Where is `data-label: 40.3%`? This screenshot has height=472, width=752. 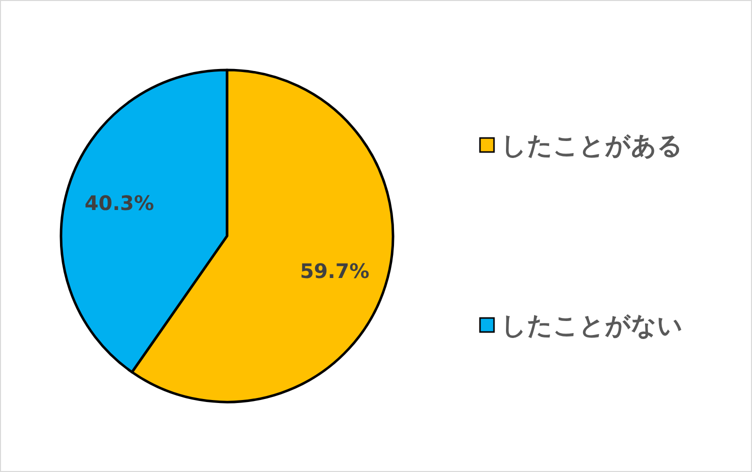 data-label: 40.3% is located at coordinates (119, 203).